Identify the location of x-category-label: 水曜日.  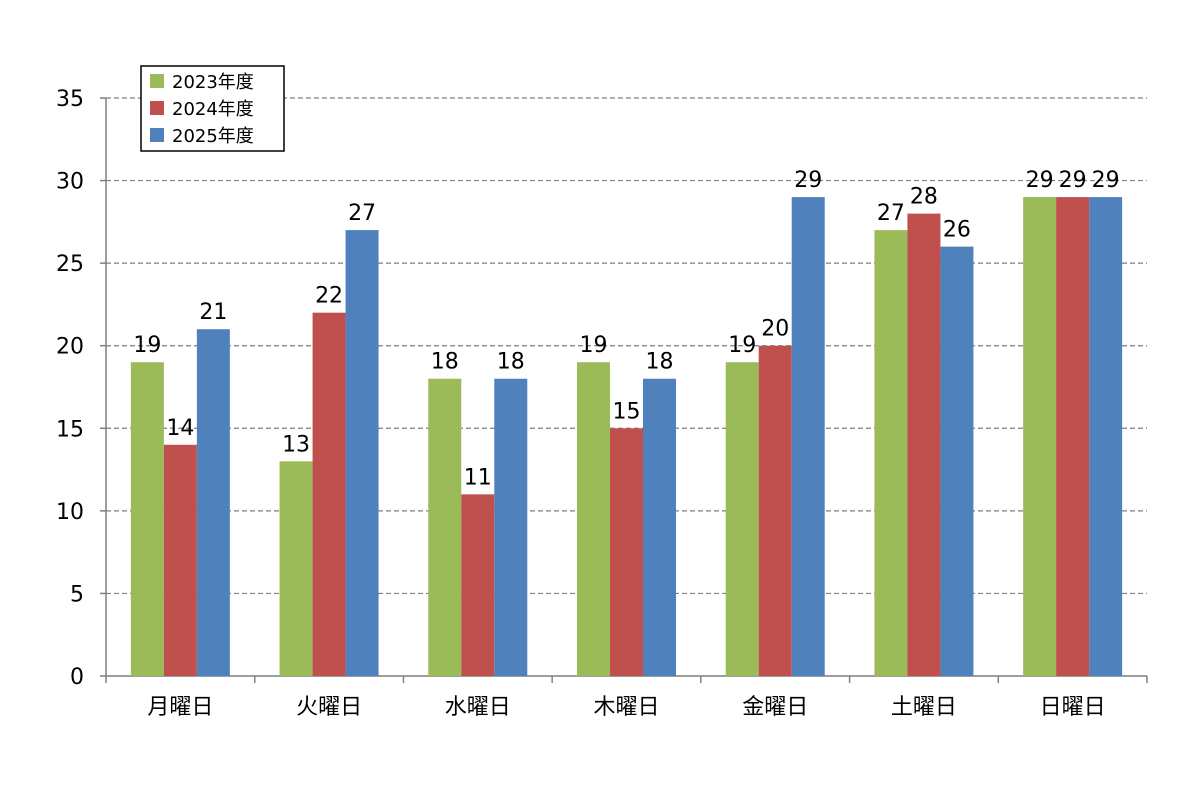
(478, 707).